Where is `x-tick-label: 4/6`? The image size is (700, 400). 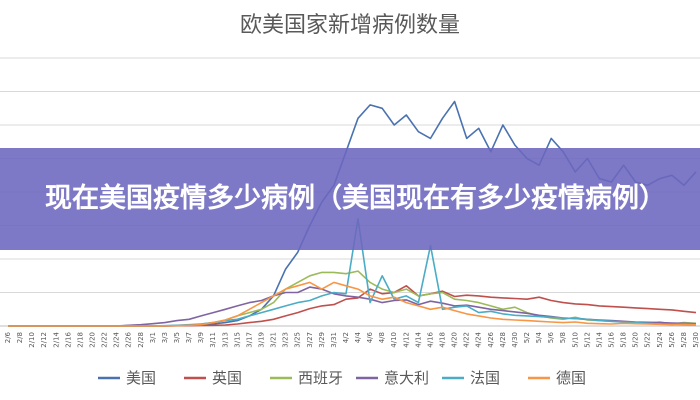
x-tick-label: 4/6 is located at coordinates (370, 337).